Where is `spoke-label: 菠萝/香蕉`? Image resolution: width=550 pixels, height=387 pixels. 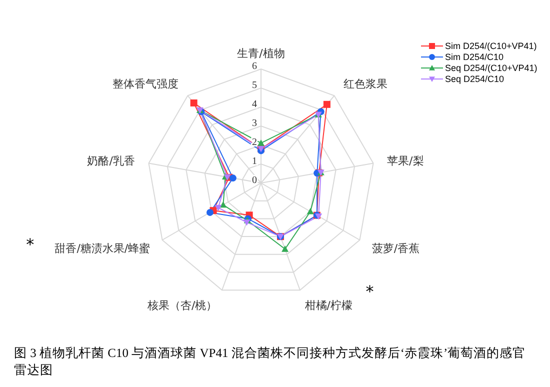
spoke-label: 菠萝/香蕉 is located at coordinates (396, 248).